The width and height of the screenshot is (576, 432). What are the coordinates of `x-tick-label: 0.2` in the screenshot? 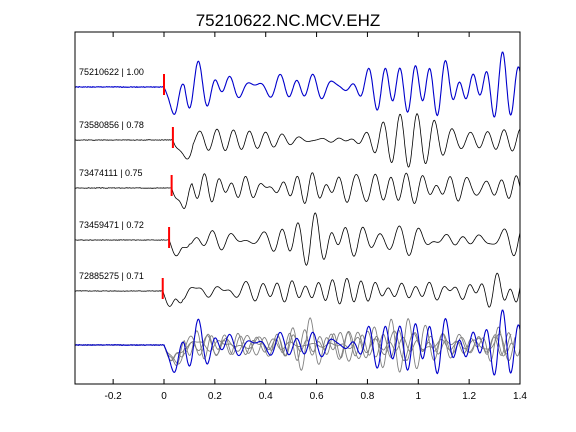 It's located at (215, 396).